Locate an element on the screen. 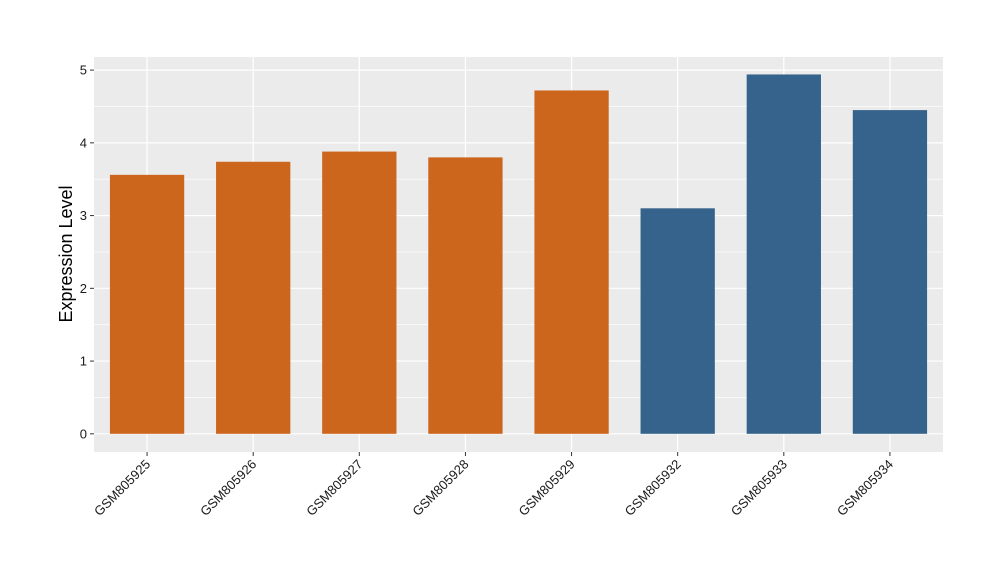 Image resolution: width=1000 pixels, height=580 pixels. x-tick-label: GSM805933 is located at coordinates (759, 488).